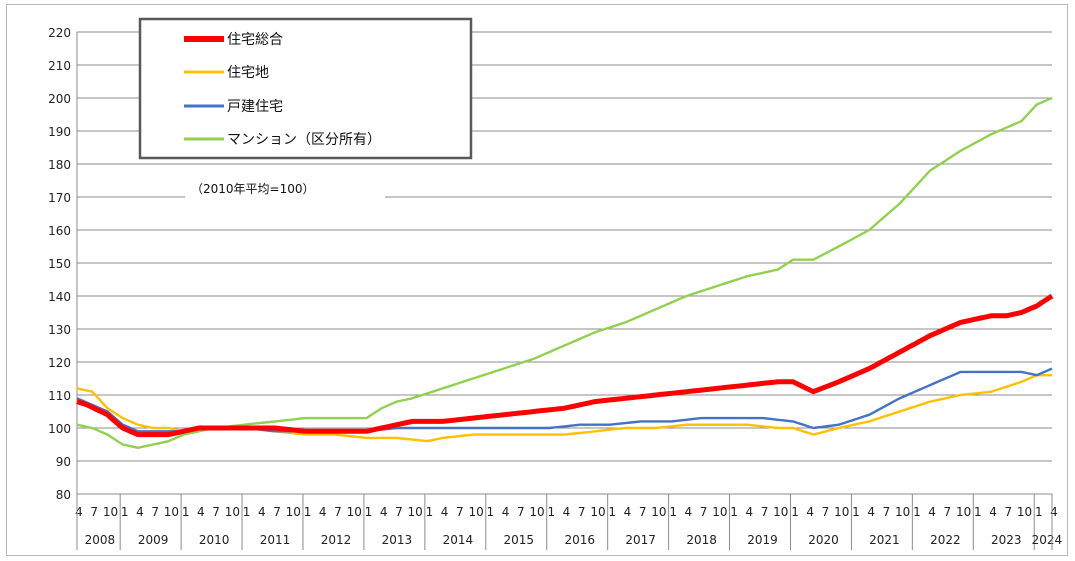  Describe the element at coordinates (1006, 540) in the screenshot. I see `x-year-label: 2023` at that location.